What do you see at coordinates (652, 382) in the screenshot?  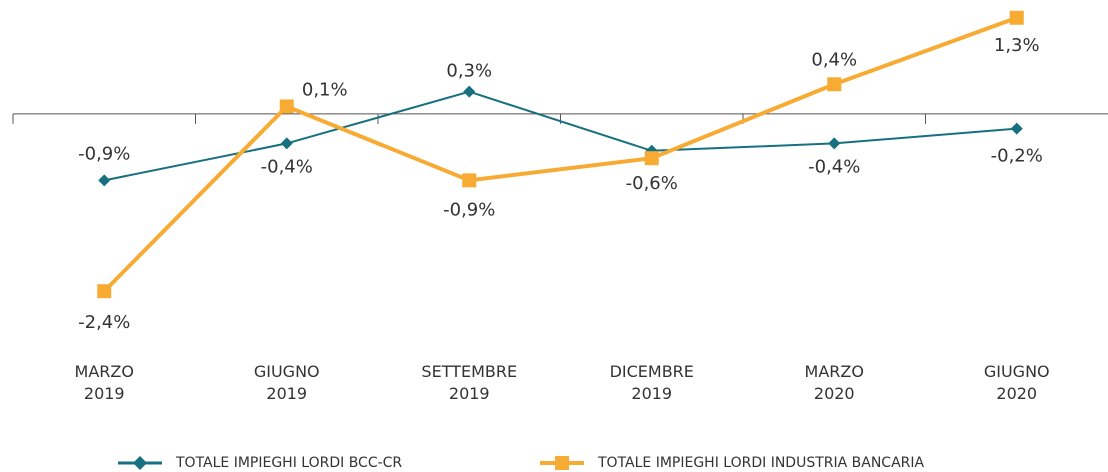 I see `x-tick-label: DICEMBRE 2019` at bounding box center [652, 382].